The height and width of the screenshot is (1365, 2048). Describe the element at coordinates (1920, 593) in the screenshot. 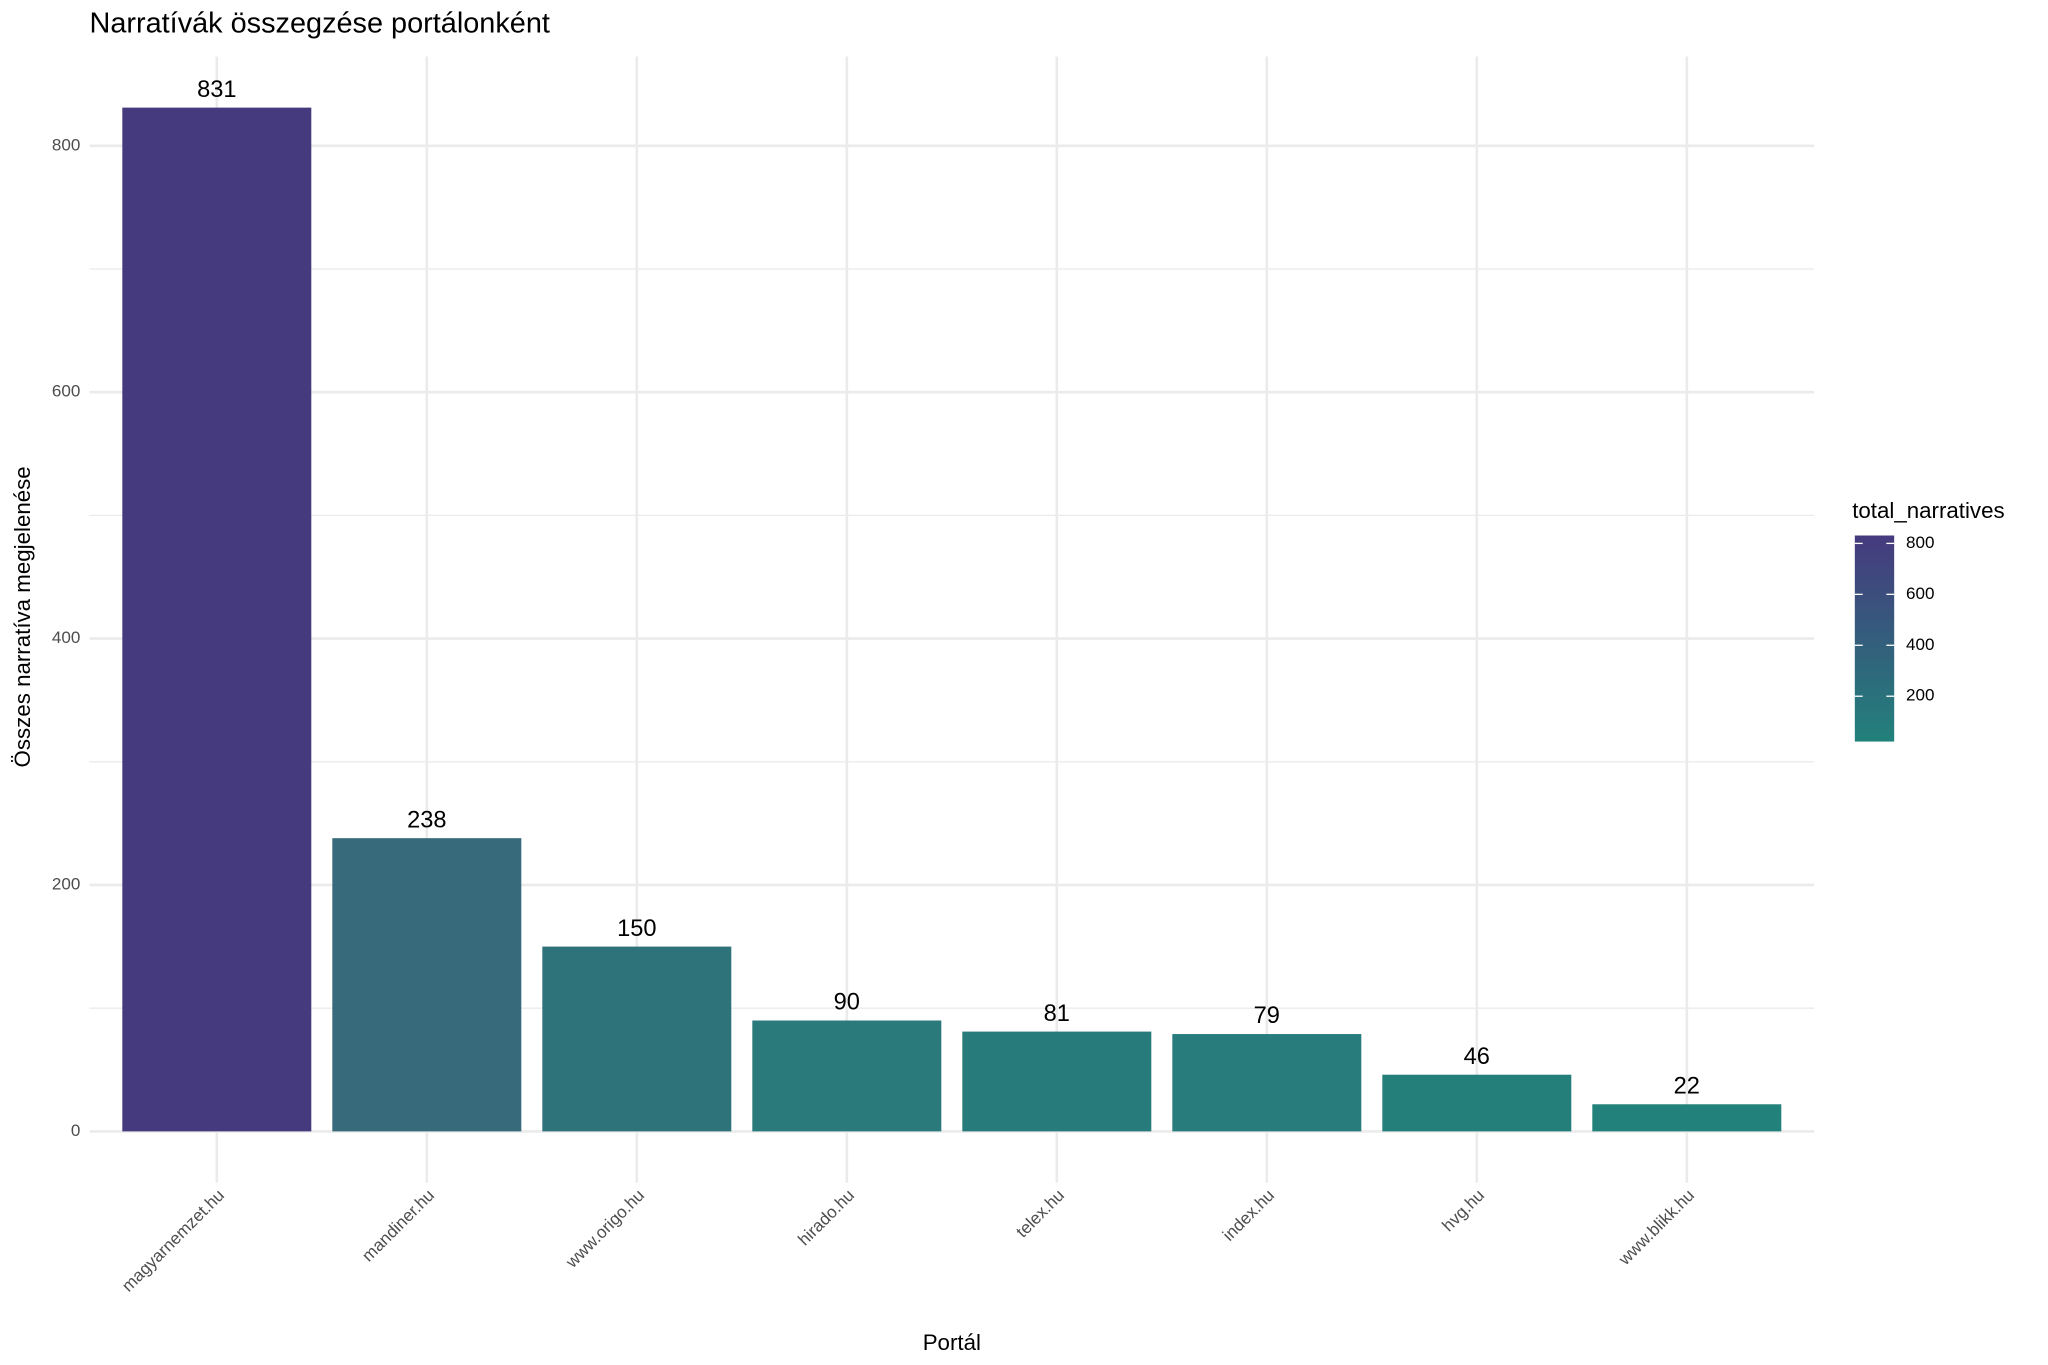

I see `legend-tick-label: 600` at that location.